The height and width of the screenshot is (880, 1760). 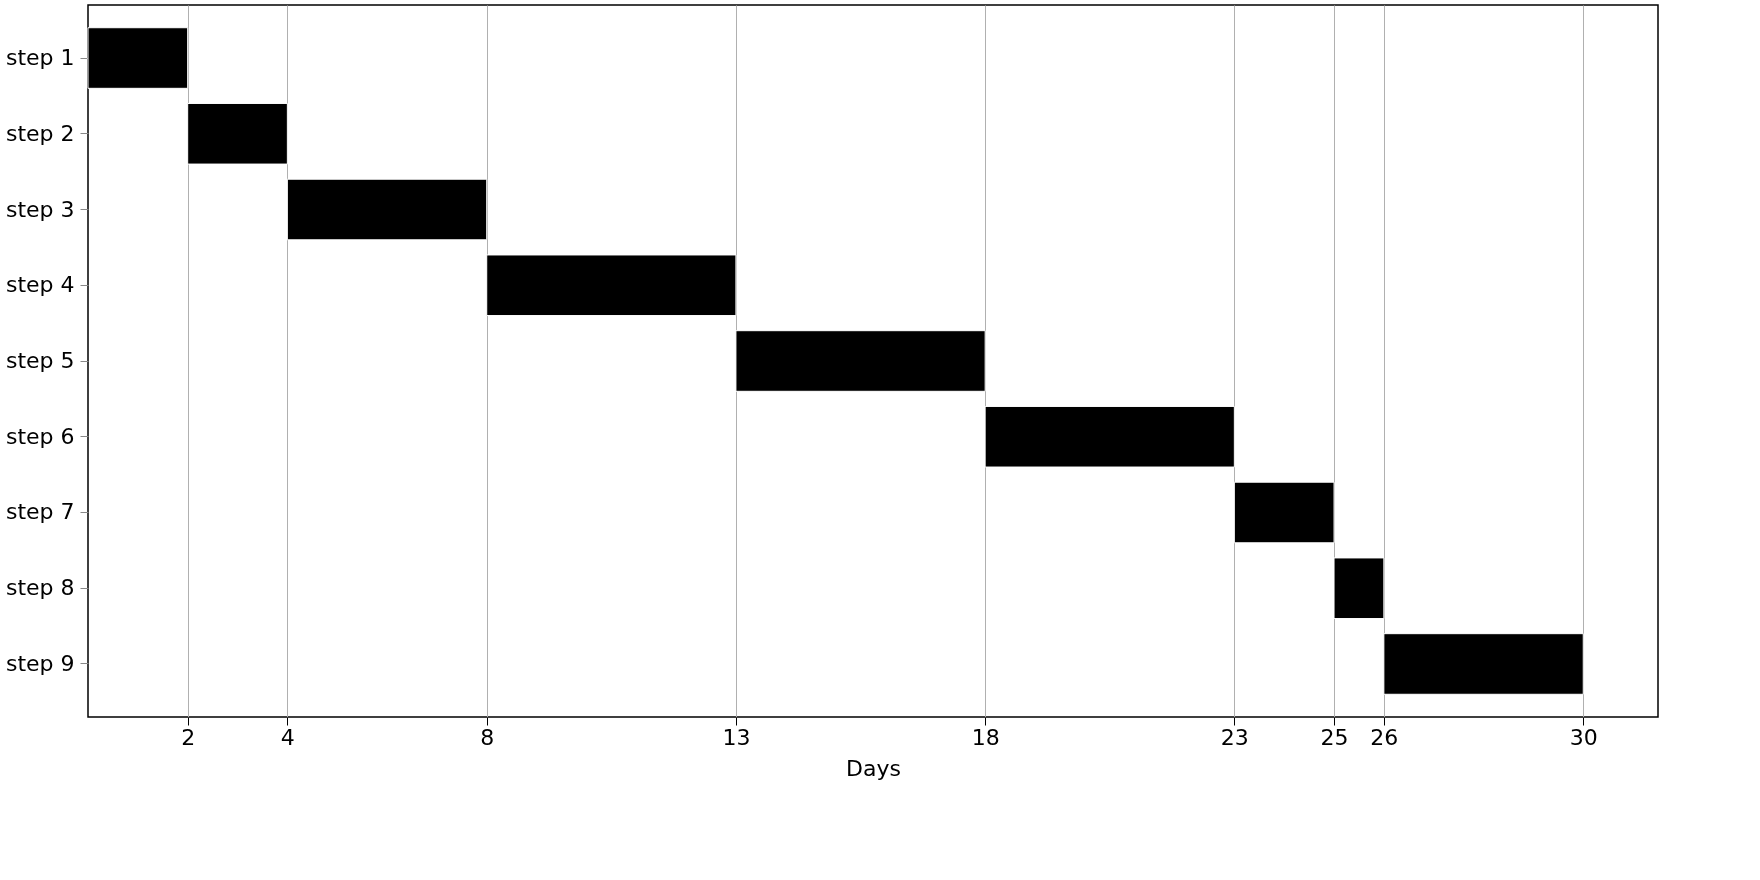 I want to click on x-axis-title: Days, so click(x=873, y=768).